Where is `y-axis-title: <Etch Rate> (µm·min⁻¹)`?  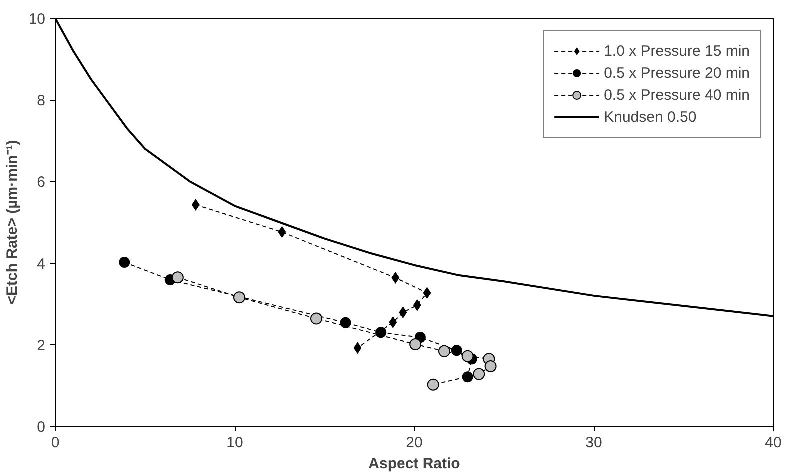 y-axis-title: <Etch Rate> (µm·min⁻¹) is located at coordinates (12, 222).